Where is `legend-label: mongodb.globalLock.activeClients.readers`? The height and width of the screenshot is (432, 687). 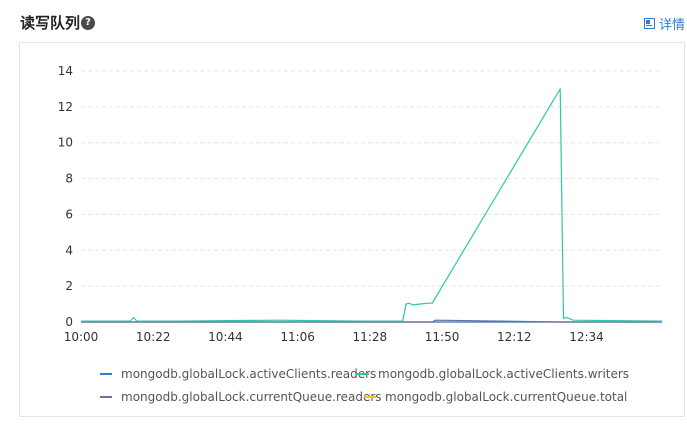 legend-label: mongodb.globalLock.activeClients.readers is located at coordinates (249, 374).